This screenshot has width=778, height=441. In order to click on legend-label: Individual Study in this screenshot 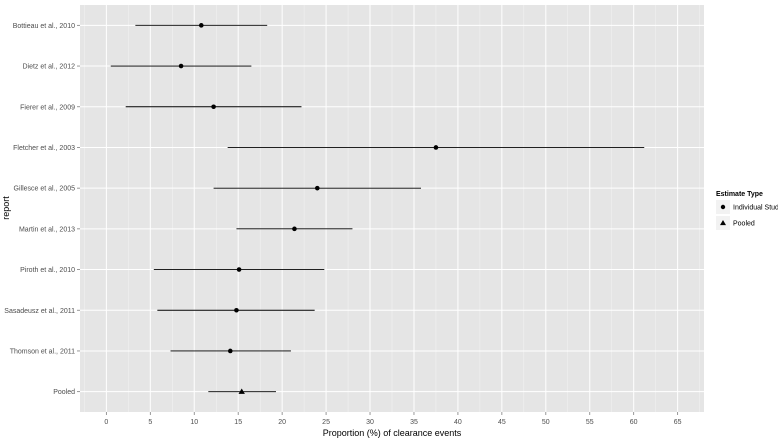, I will do `click(755, 208)`.